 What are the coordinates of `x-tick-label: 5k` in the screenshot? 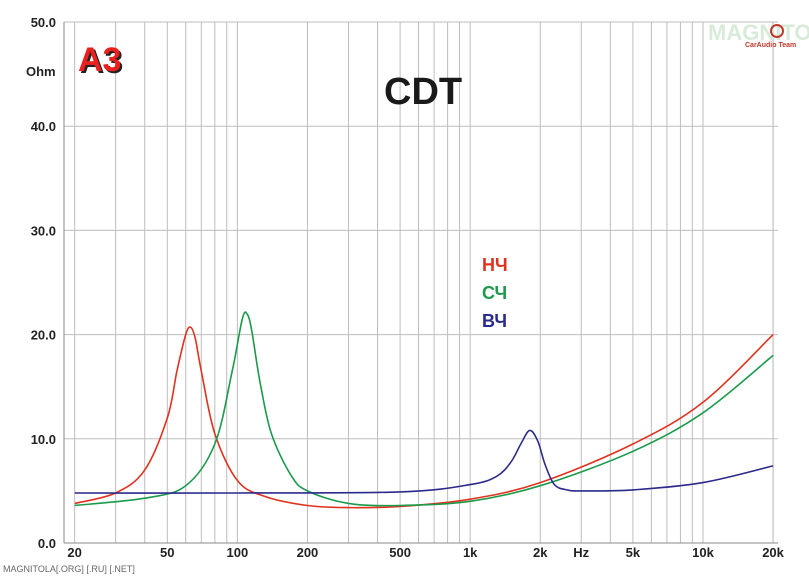 It's located at (633, 552).